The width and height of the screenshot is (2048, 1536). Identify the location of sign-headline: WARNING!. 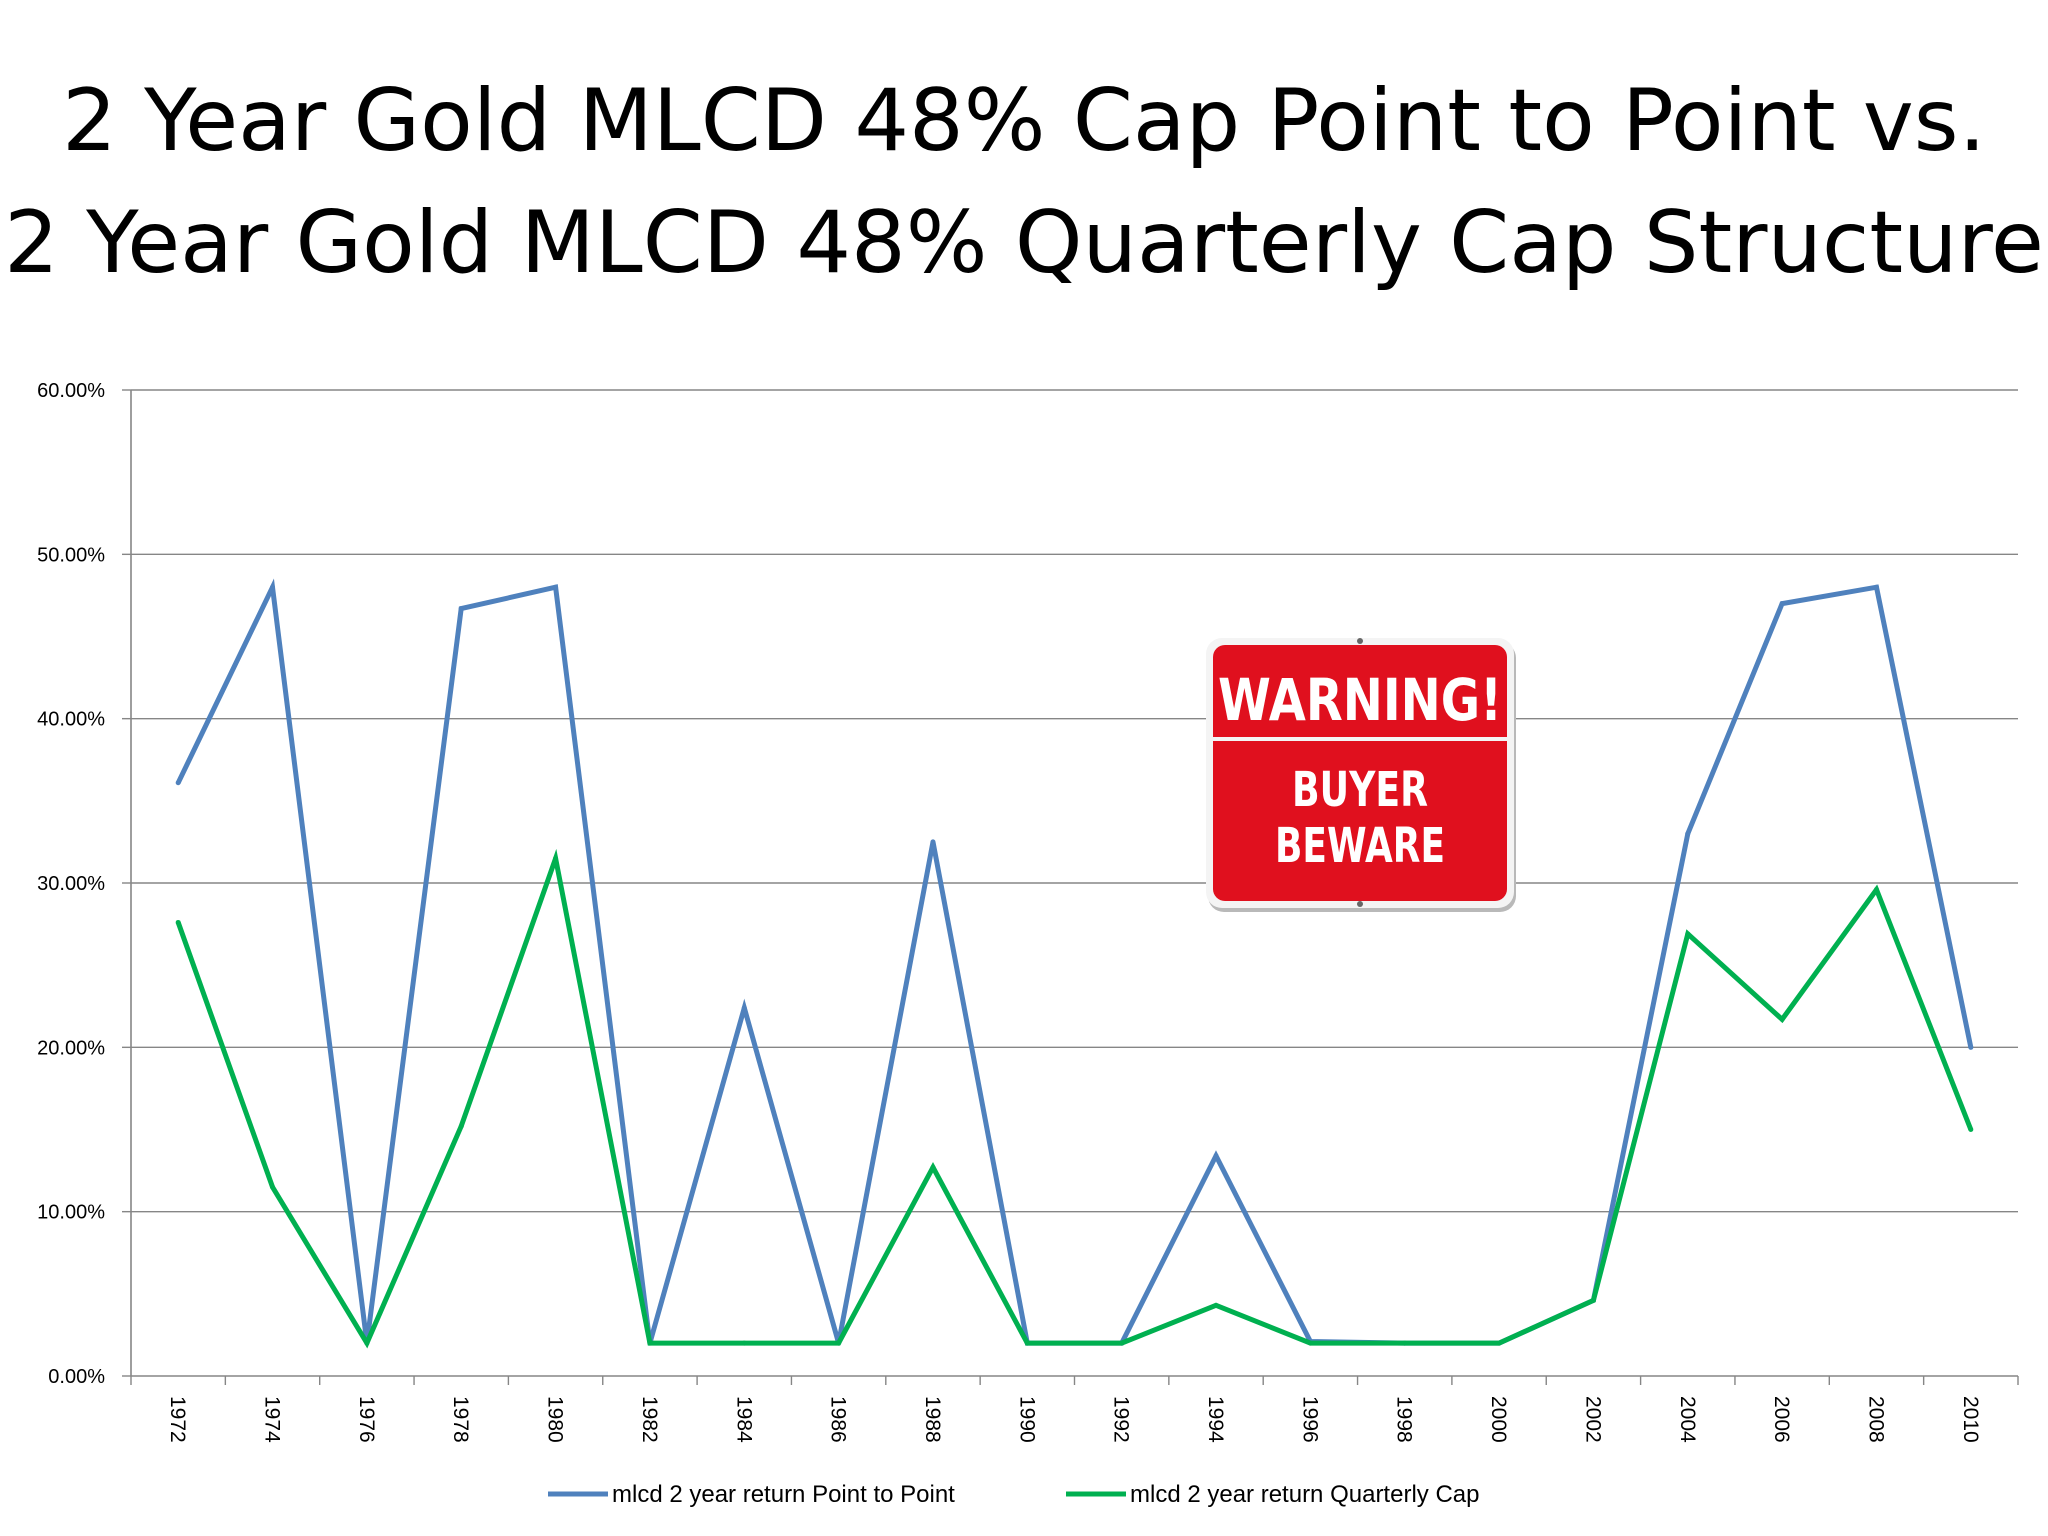
(1360, 700).